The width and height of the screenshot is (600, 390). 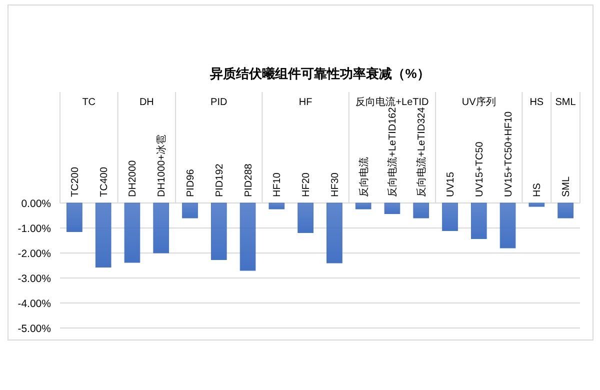 What do you see at coordinates (278, 184) in the screenshot?
I see `x-tick-label: HF10` at bounding box center [278, 184].